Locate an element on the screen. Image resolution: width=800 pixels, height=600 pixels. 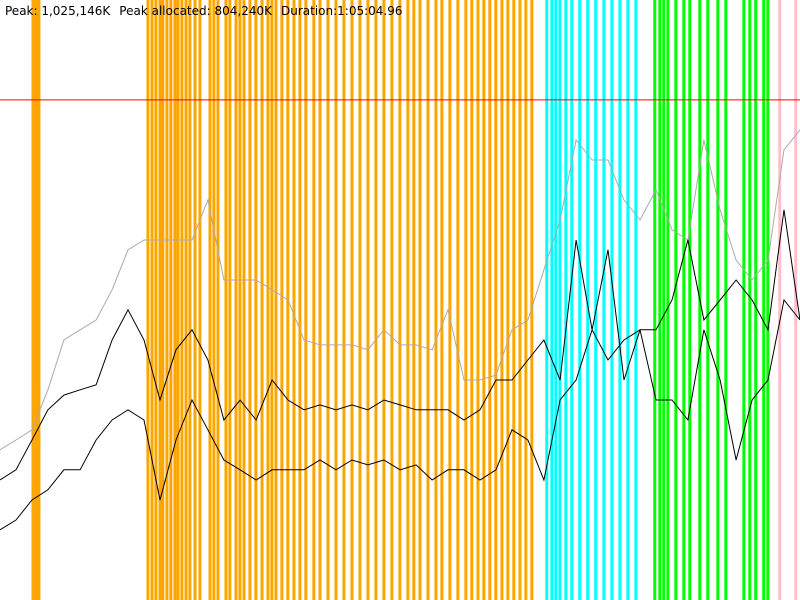
duration-stat: Duration:1:05:04.96 is located at coordinates (341, 11).